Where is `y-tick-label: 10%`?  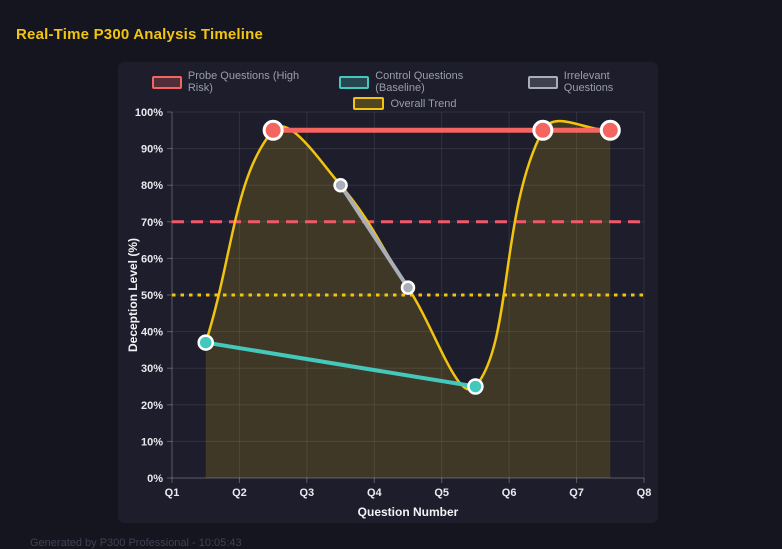 y-tick-label: 10% is located at coordinates (152, 442).